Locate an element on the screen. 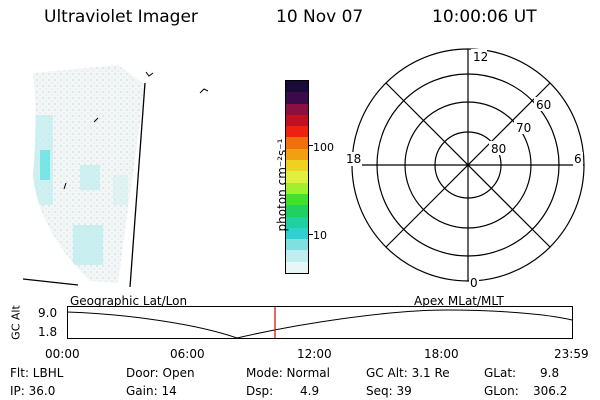 The height and width of the screenshot is (400, 600). colorbar-tick-10: 10 is located at coordinates (320, 235).